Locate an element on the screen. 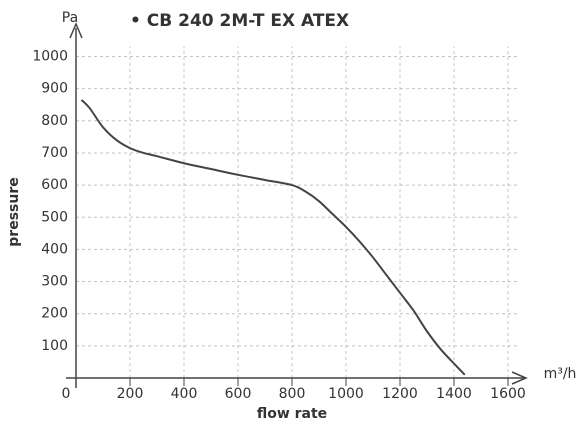 The width and height of the screenshot is (587, 431). x-tick-label: 1400 is located at coordinates (454, 394).